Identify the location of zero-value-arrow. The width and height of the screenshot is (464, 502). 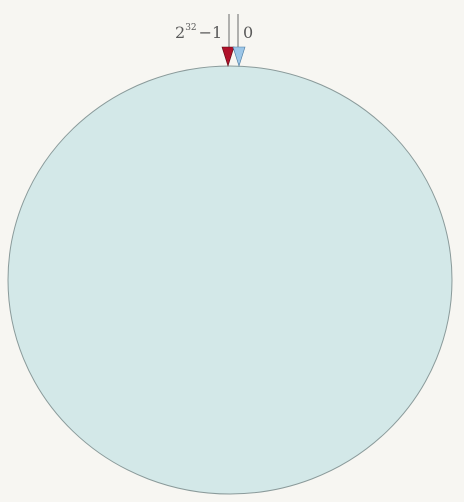
(239, 56).